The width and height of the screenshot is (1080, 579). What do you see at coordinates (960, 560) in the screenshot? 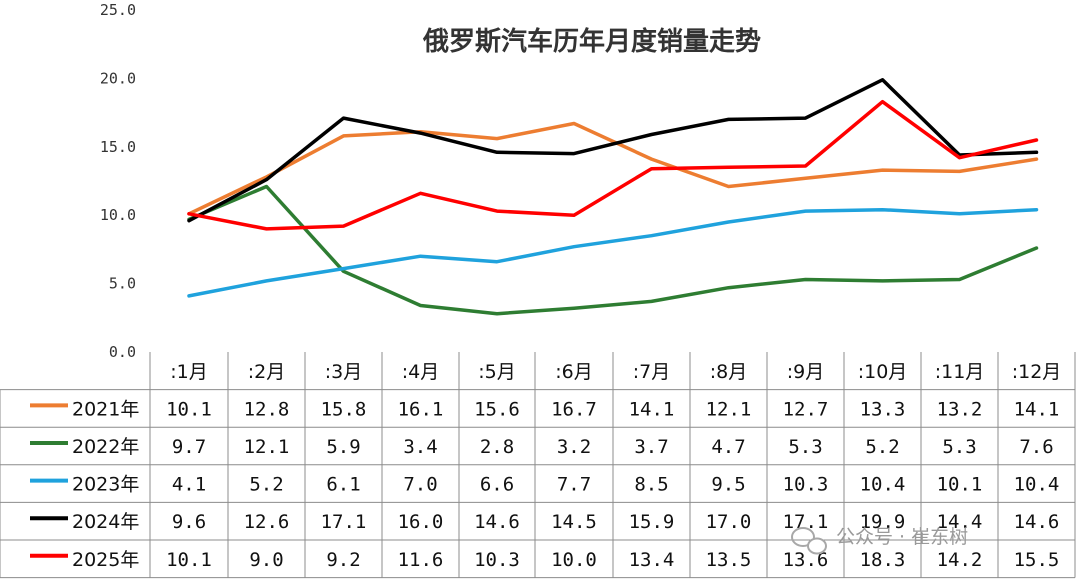
I see `data-label: 14.2` at bounding box center [960, 560].